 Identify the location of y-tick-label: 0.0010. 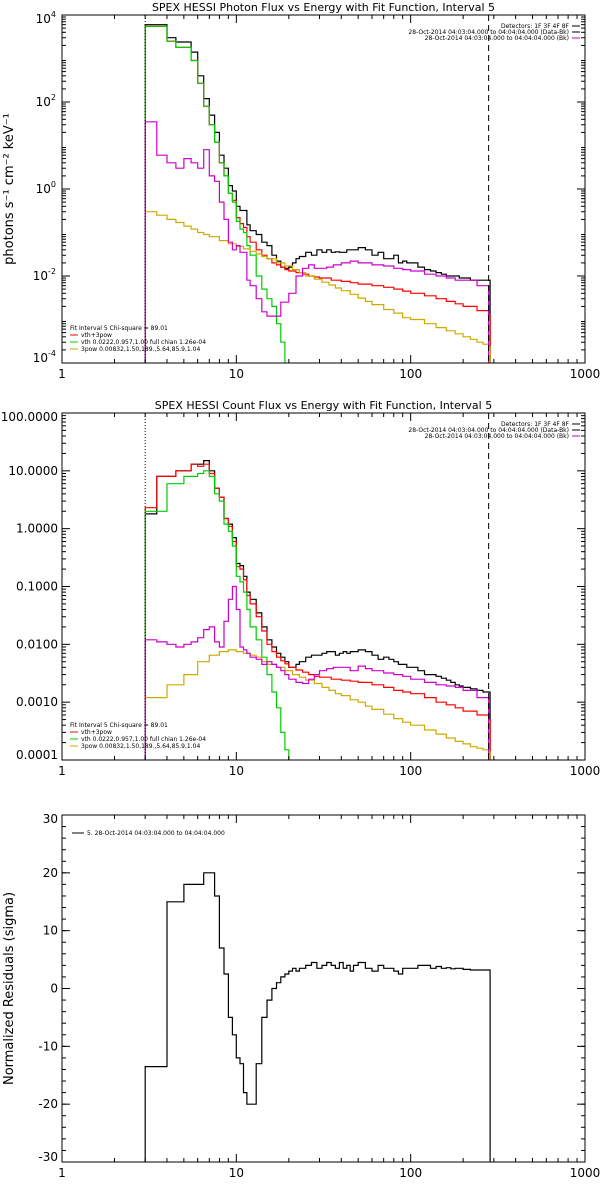
(37, 702).